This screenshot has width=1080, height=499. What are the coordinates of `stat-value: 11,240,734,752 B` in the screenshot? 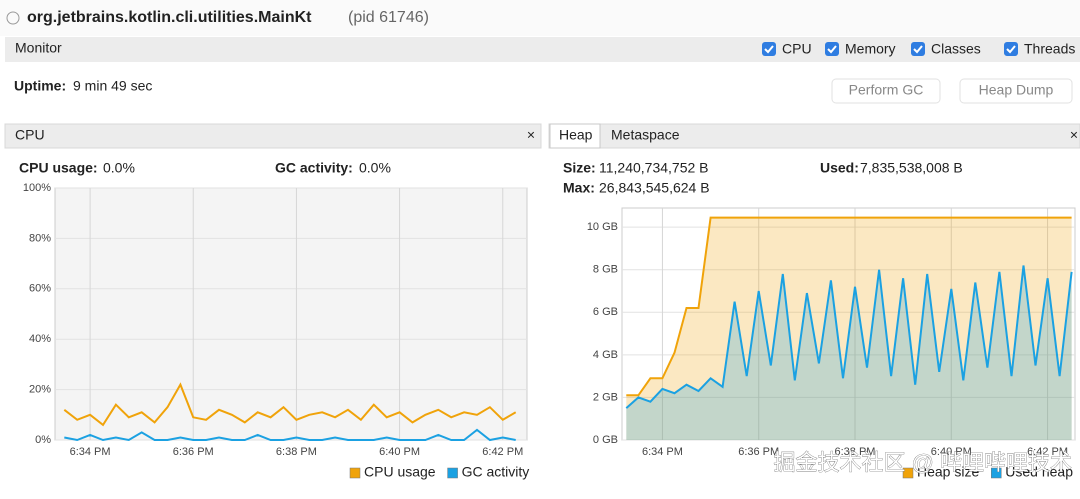 It's located at (654, 168).